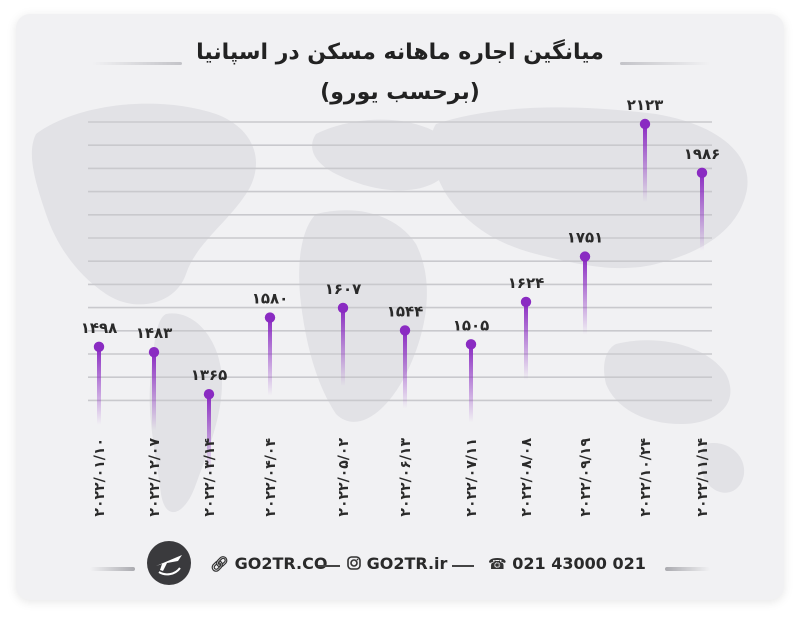  What do you see at coordinates (586, 477) in the screenshot?
I see `x-tick-label: ۲۰۲۲/۰۹/۱۹` at bounding box center [586, 477].